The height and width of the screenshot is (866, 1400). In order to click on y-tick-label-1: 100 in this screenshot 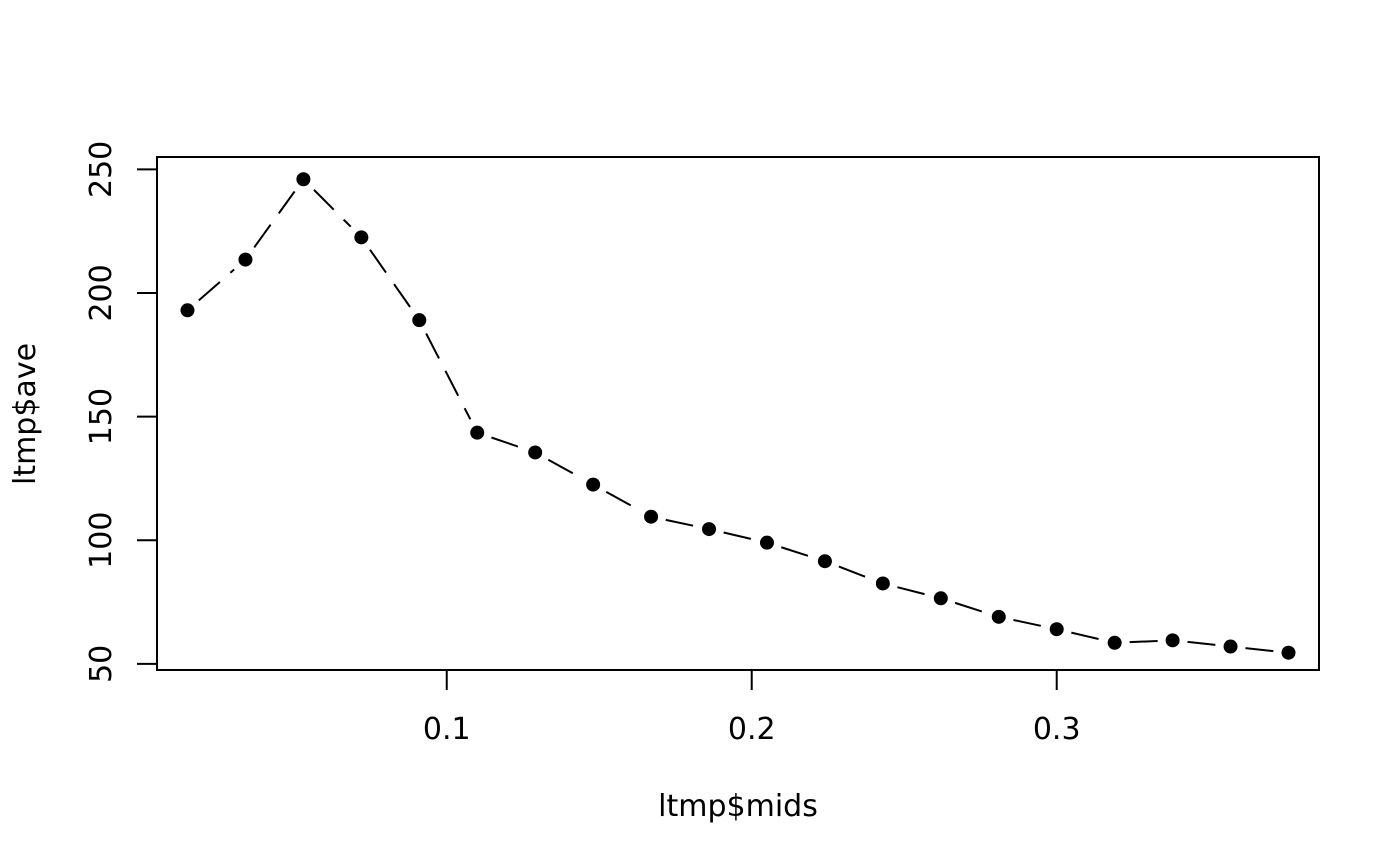, I will do `click(101, 540)`.